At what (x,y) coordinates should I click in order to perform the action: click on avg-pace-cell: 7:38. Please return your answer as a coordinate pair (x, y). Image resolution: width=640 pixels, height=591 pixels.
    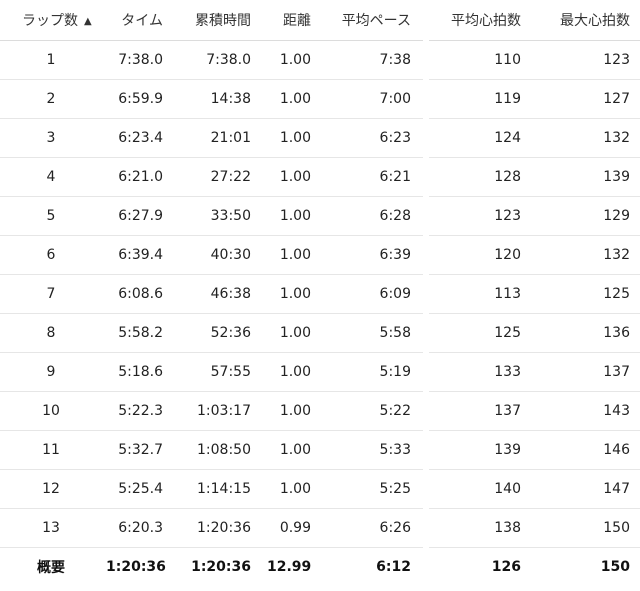
    Looking at the image, I should click on (374, 60).